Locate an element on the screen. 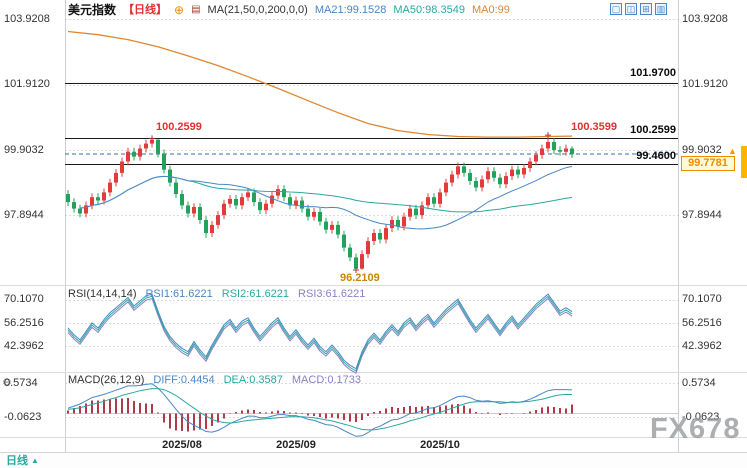 The height and width of the screenshot is (468, 747). chart-settings-icon: ▤ is located at coordinates (196, 9).